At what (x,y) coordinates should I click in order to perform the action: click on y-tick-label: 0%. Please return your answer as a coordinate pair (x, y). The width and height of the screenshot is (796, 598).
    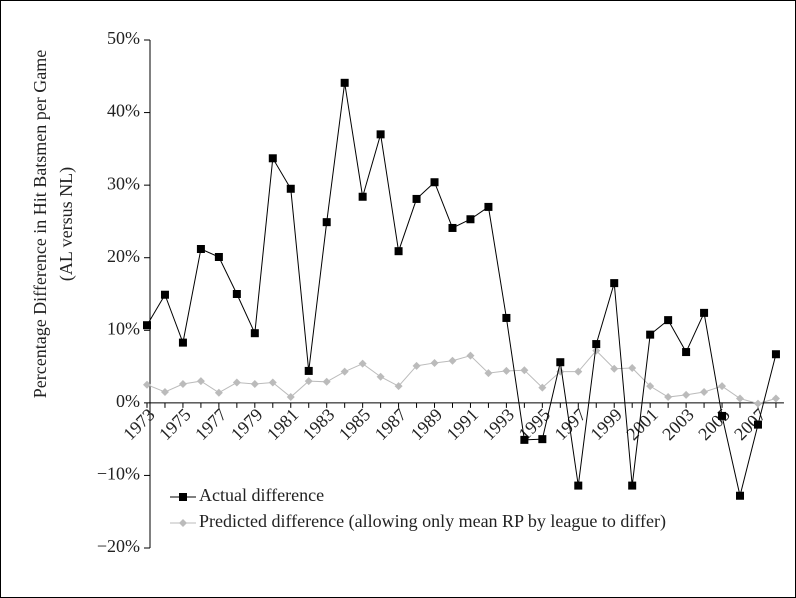
    Looking at the image, I should click on (128, 401).